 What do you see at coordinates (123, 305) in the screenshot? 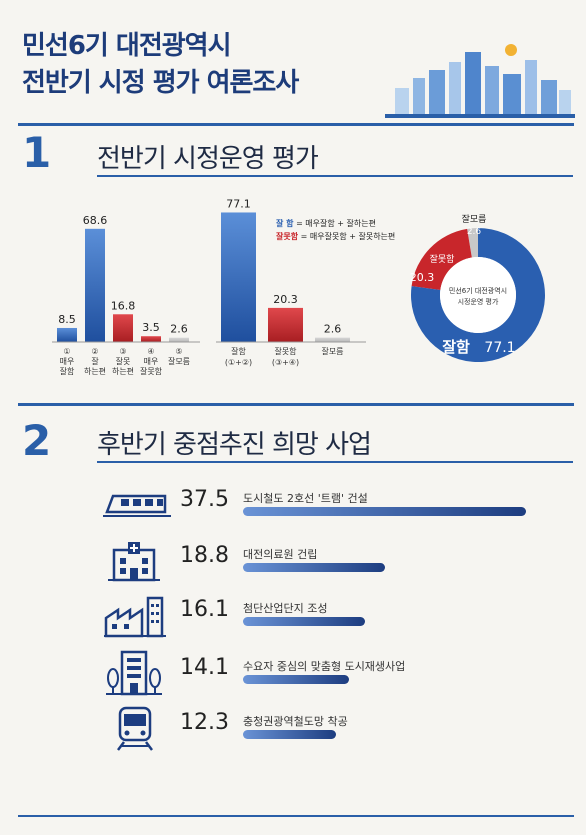
I see `data-label: 16.8` at bounding box center [123, 305].